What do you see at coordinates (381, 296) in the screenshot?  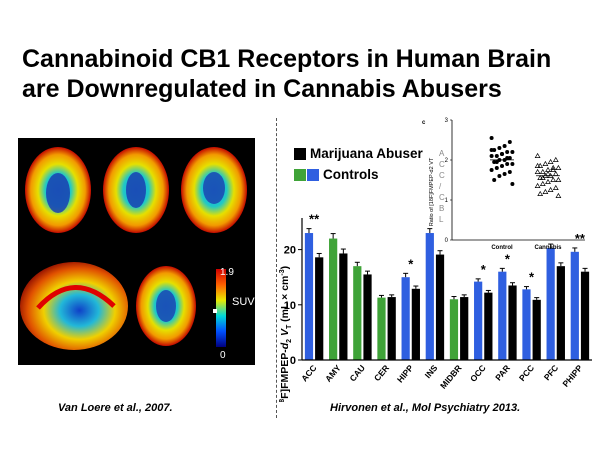 I see `error-bar-controls-cer` at bounding box center [381, 296].